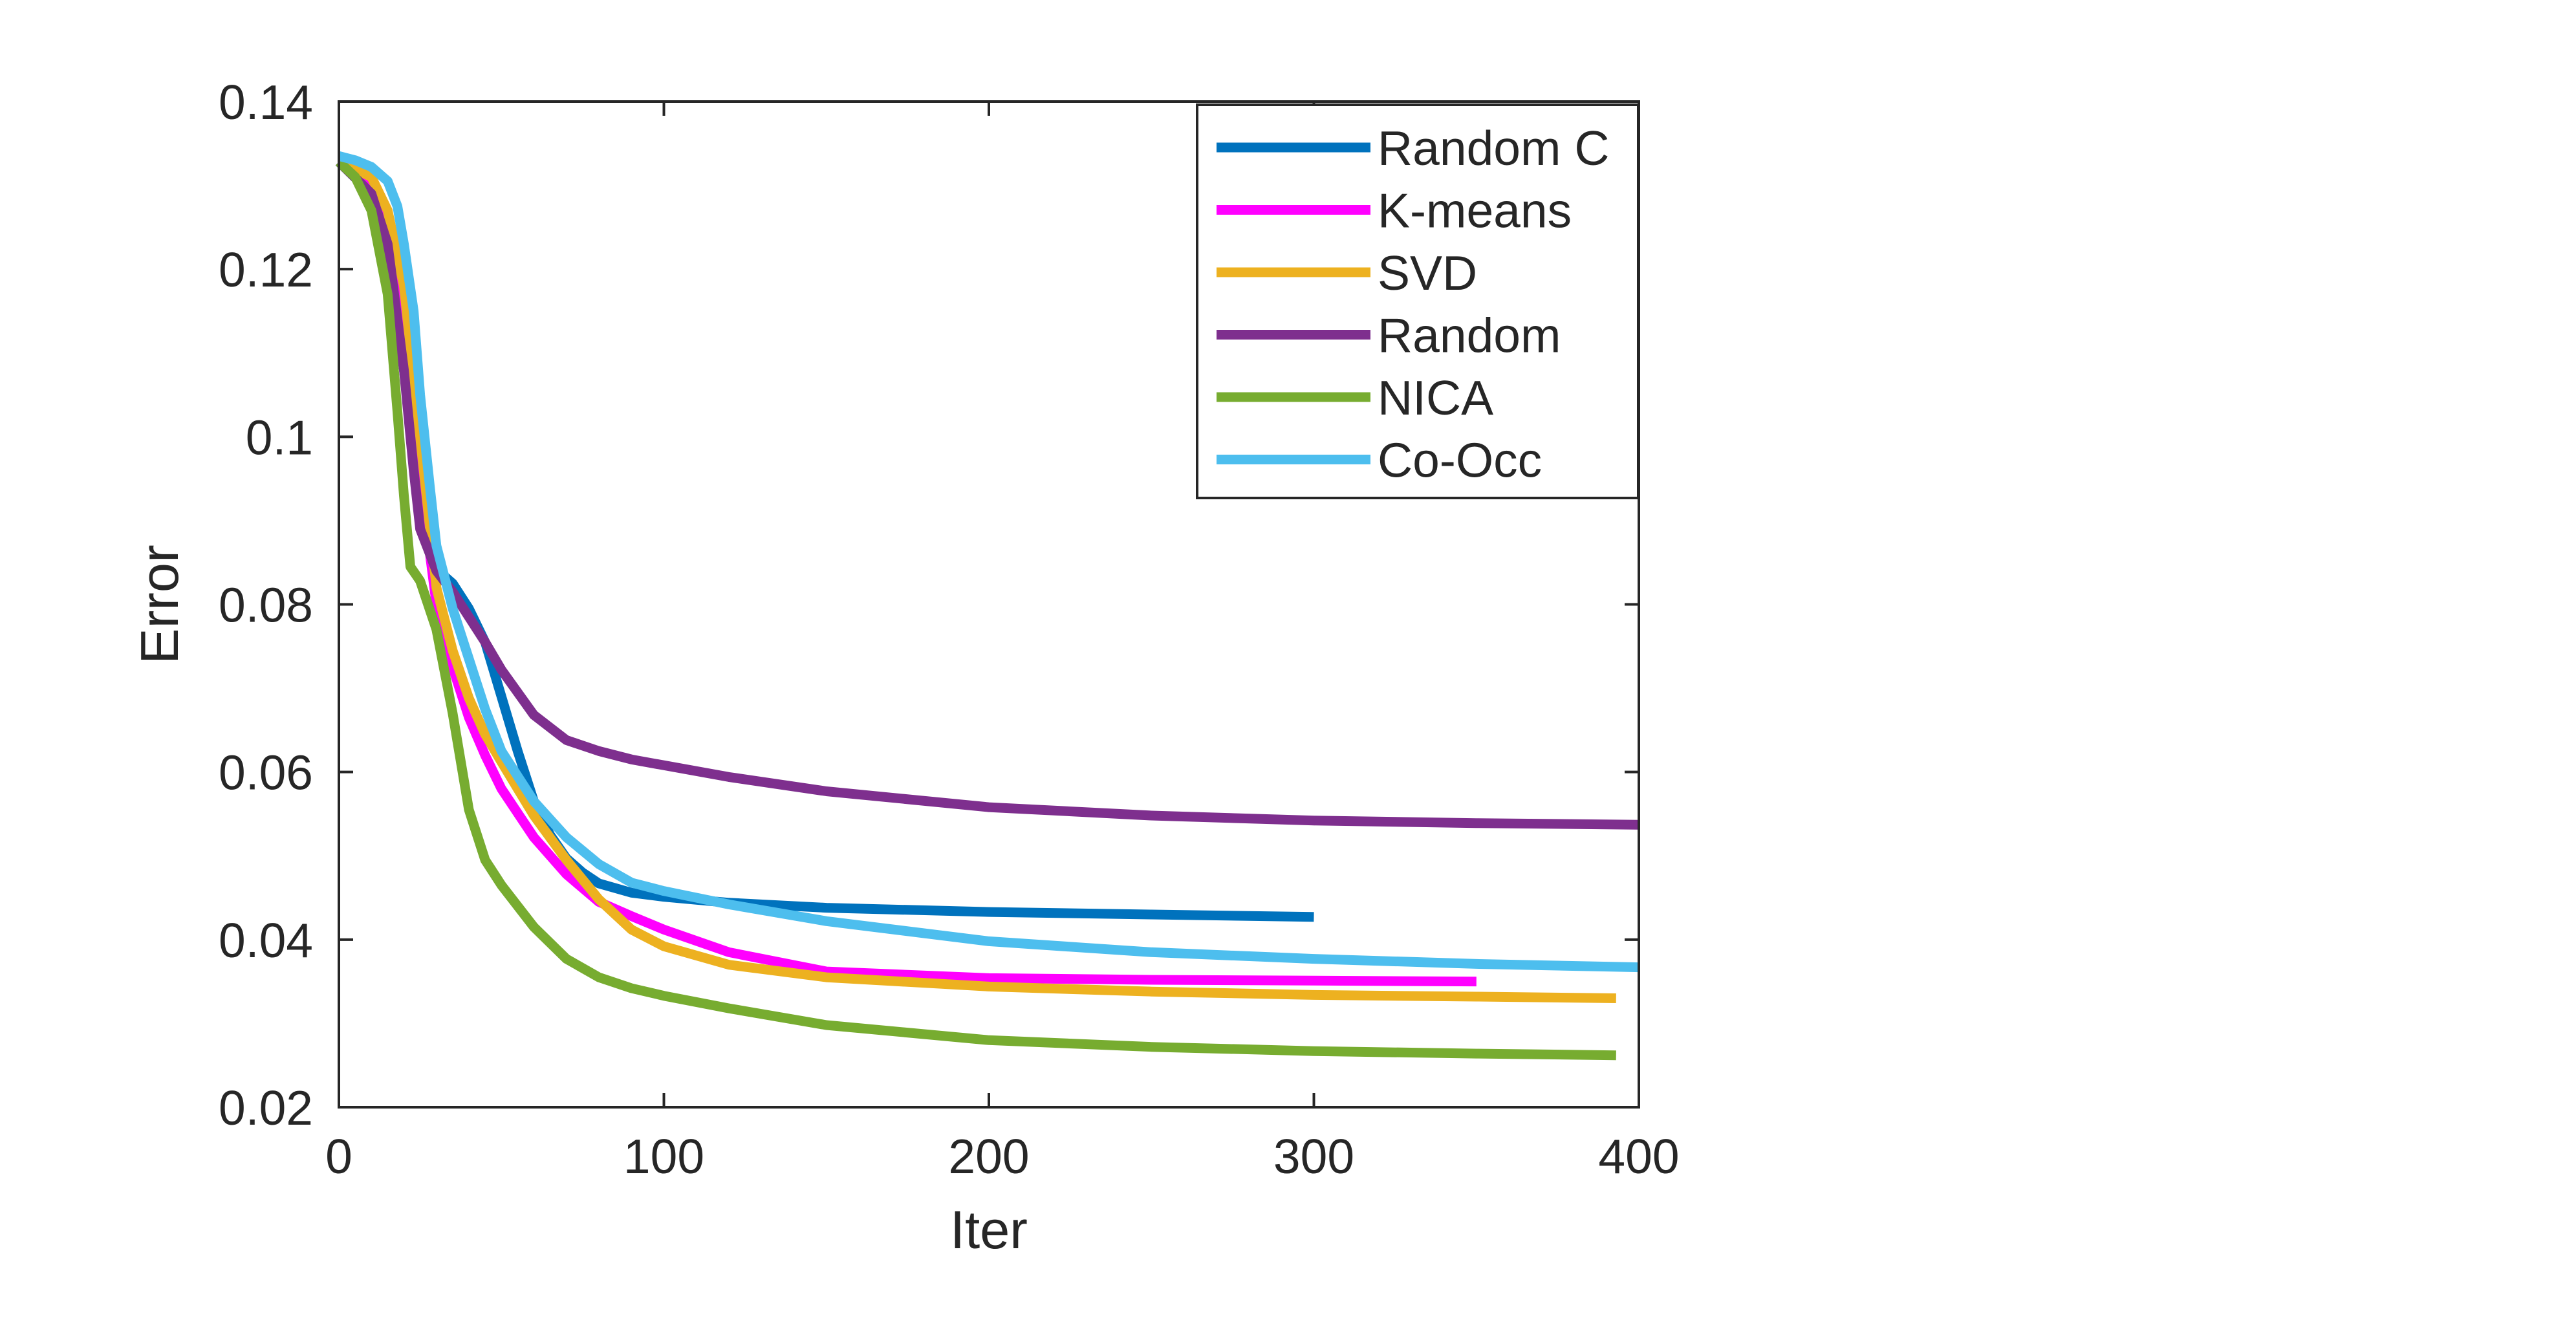 Image resolution: width=2576 pixels, height=1331 pixels. Describe the element at coordinates (1435, 398) in the screenshot. I see `legend-label: NICA` at that location.